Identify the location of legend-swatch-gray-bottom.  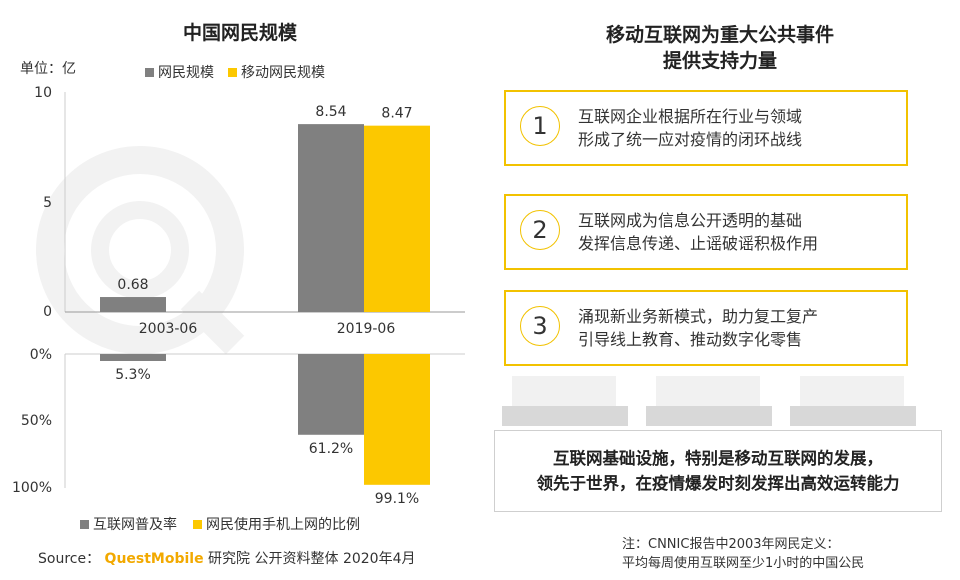
(84, 524).